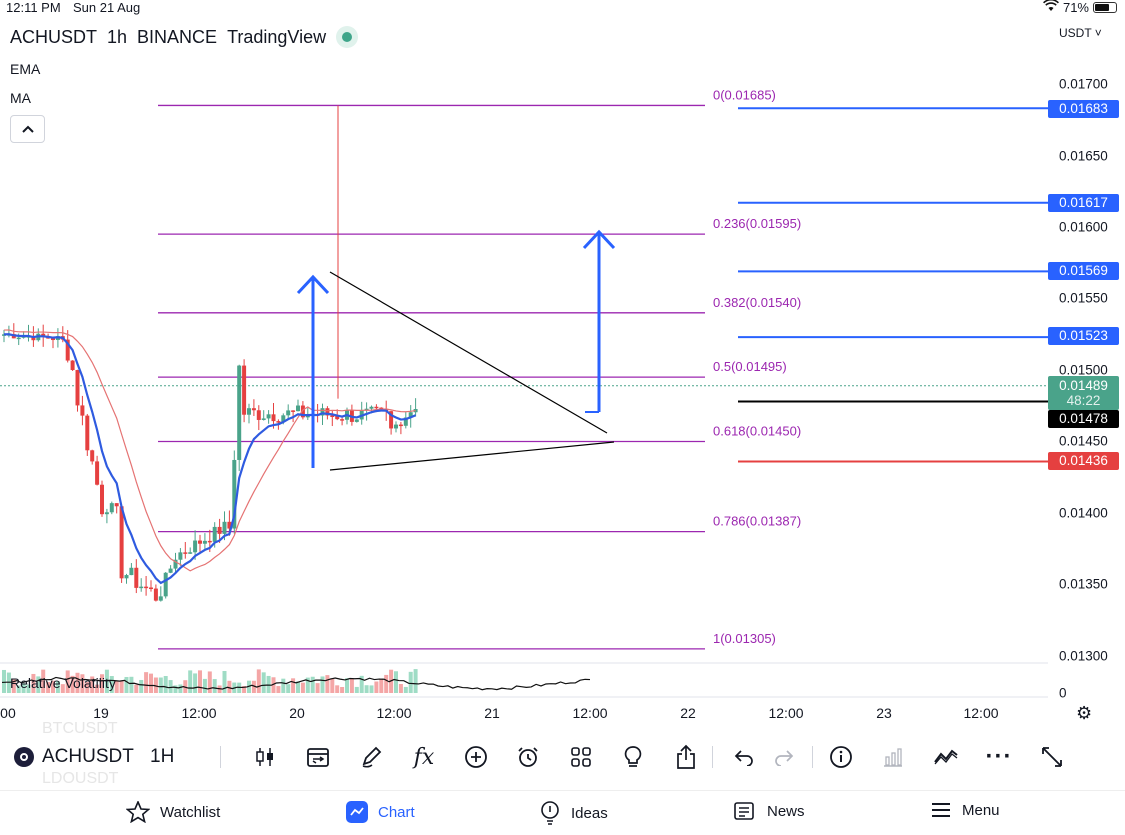 The width and height of the screenshot is (1125, 835). Describe the element at coordinates (1083, 584) in the screenshot. I see `price-axis-tick: 0.01350` at that location.